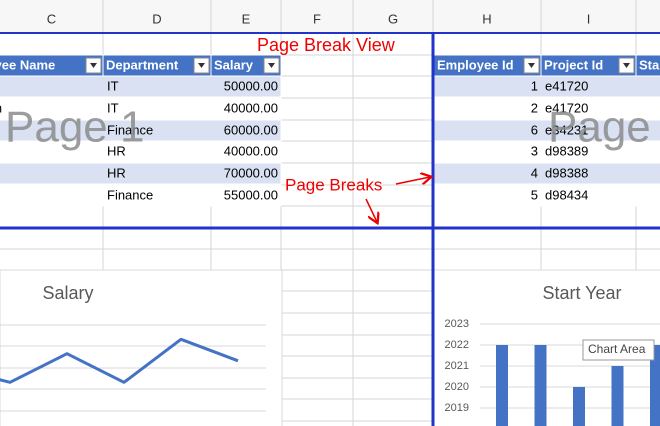 Image resolution: width=660 pixels, height=426 pixels. Describe the element at coordinates (1, 107) in the screenshot. I see `table-cell: am` at that location.